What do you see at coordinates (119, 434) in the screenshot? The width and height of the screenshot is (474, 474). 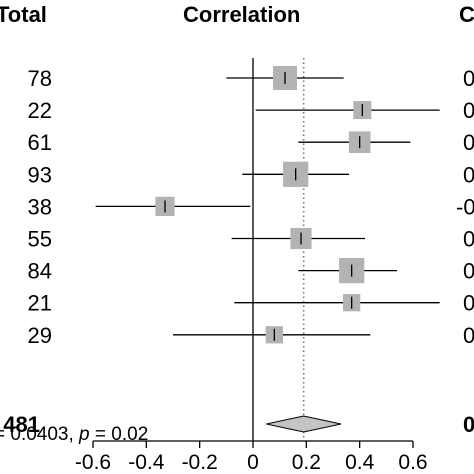 I see `heterogeneity-p-value: = 0.02` at bounding box center [119, 434].